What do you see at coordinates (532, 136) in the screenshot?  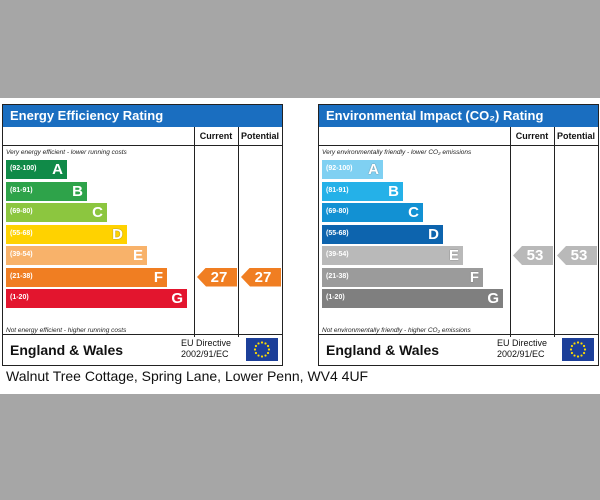 I see `column-header-current: Current` at bounding box center [532, 136].